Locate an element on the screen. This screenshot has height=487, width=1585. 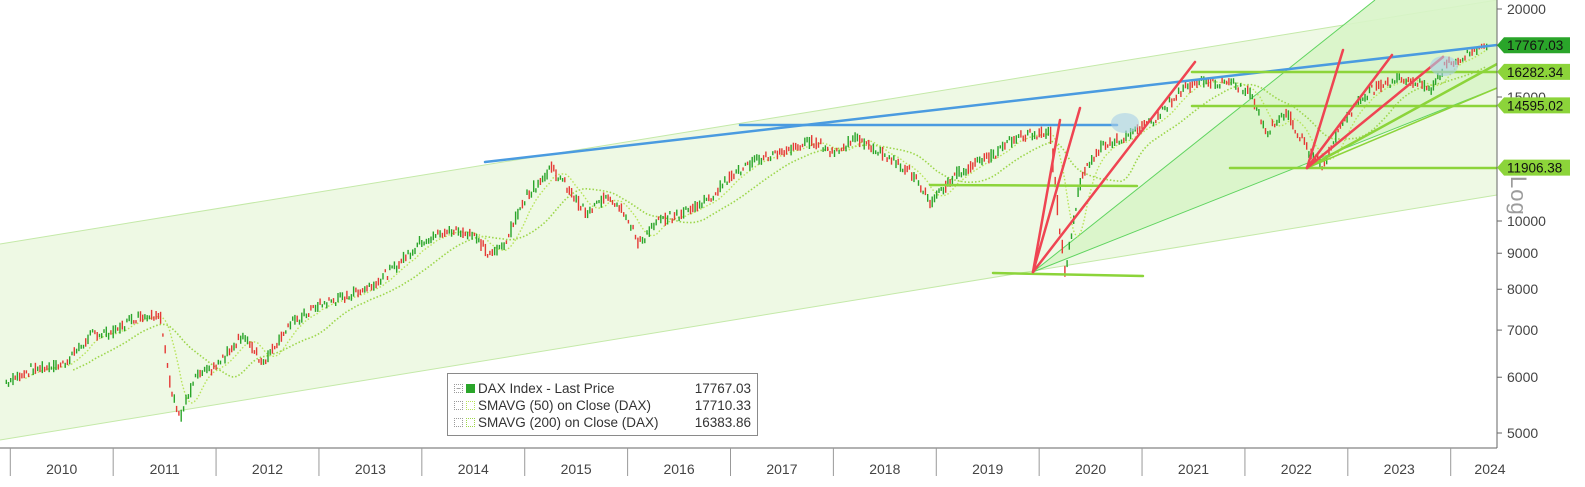
x-tick-label: 2013 is located at coordinates (370, 469).